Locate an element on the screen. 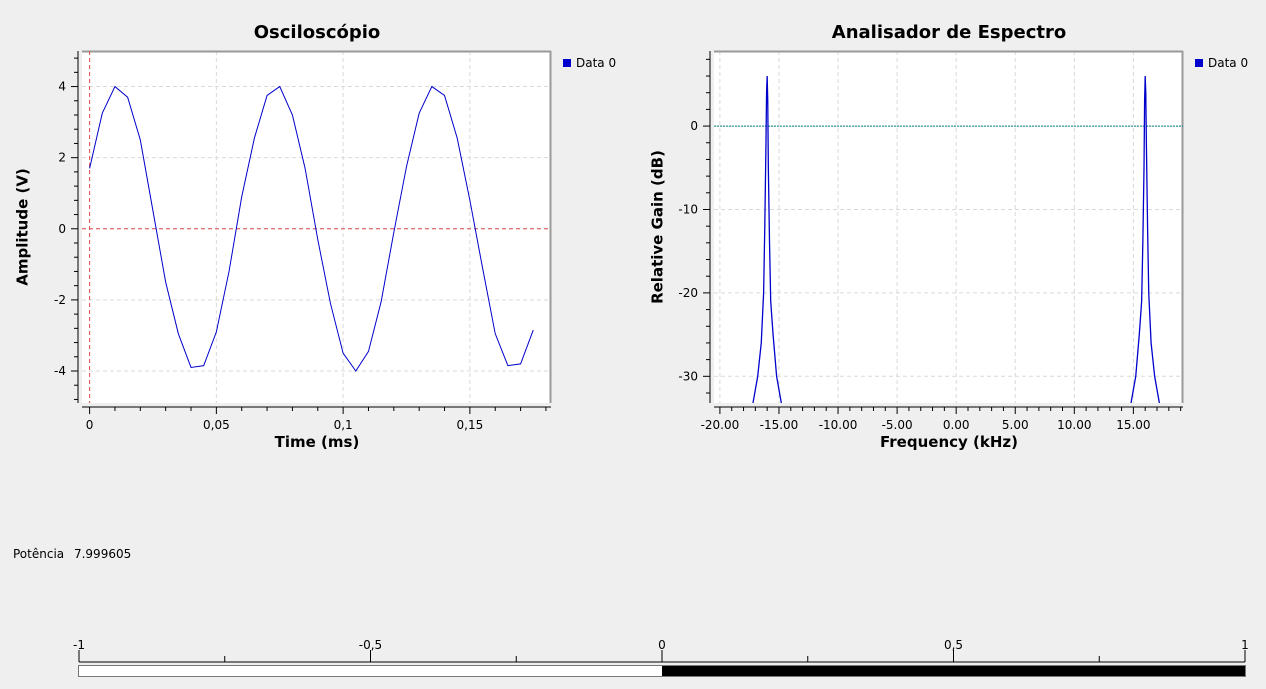 The height and width of the screenshot is (689, 1266). level-bar-tick-label: 1 is located at coordinates (1245, 645).